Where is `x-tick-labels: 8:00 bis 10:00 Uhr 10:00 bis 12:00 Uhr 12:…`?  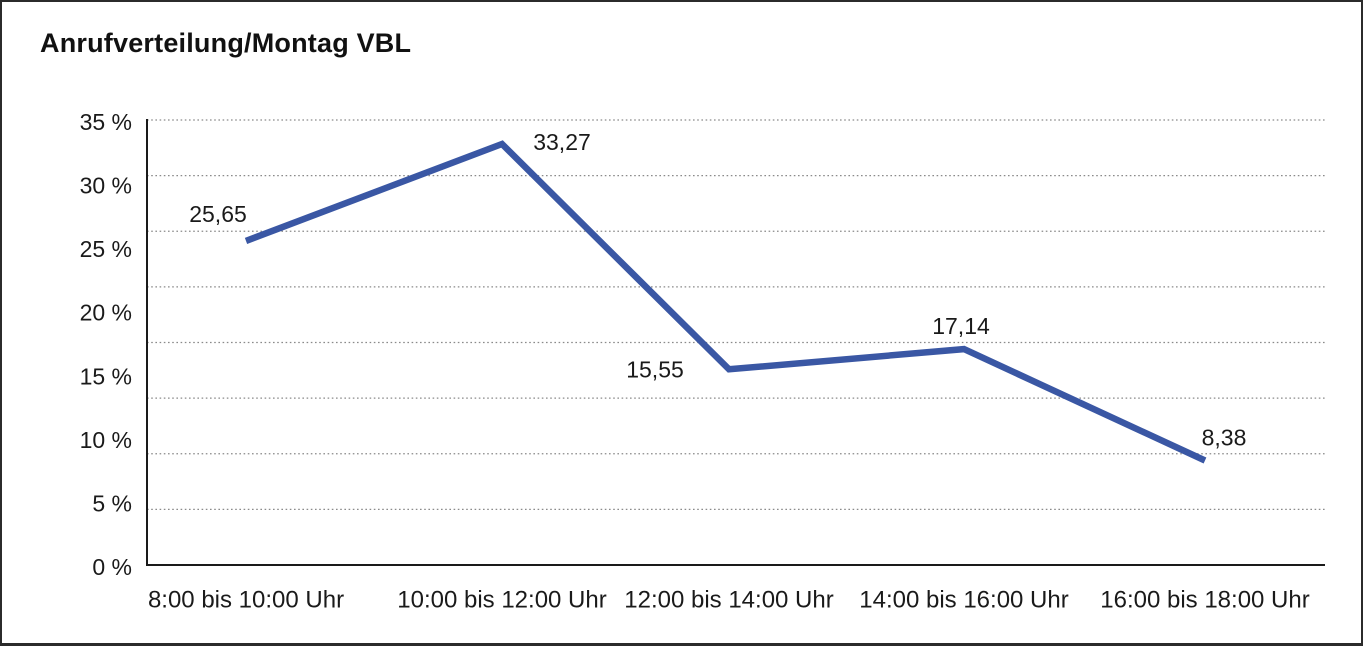 x-tick-labels: 8:00 bis 10:00 Uhr 10:00 bis 12:00 Uhr 12:… is located at coordinates (729, 600).